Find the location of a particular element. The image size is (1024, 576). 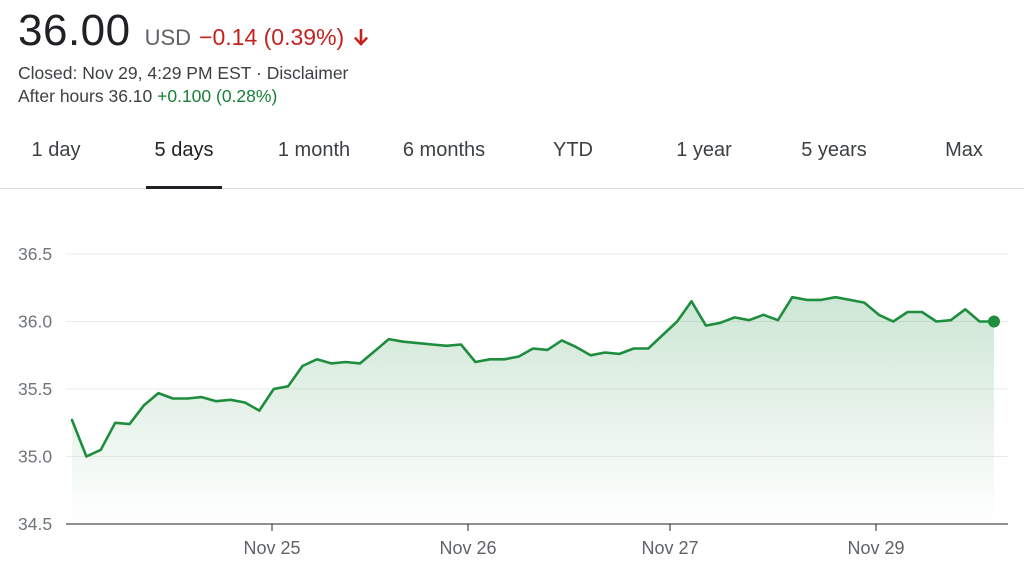

closed-time: Closed: Nov 29, 4:29 PM EST is located at coordinates (135, 73).